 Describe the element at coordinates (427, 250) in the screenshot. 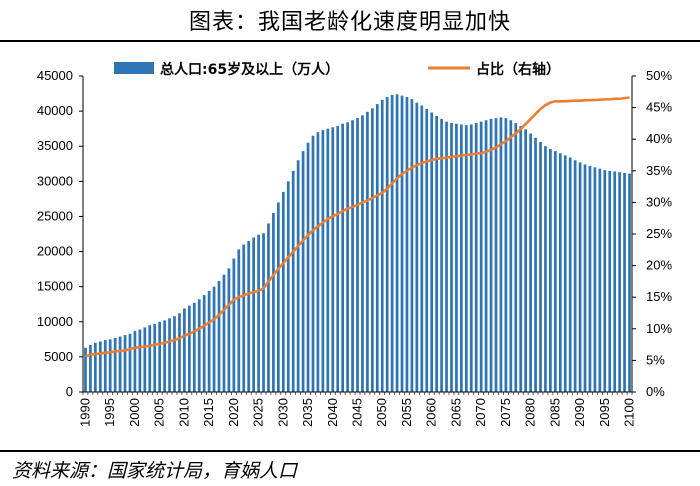

I see `bar-2059` at that location.